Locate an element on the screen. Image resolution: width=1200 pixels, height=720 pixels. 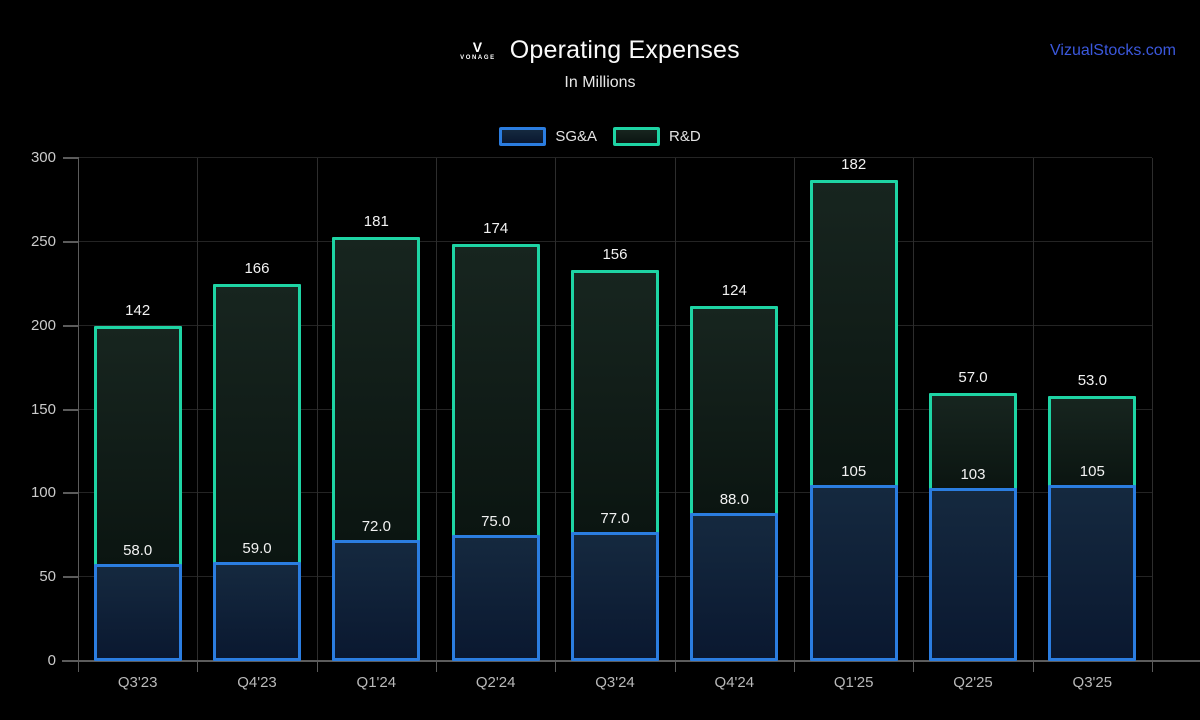
x-tick-label-q1-25: Q1'25 is located at coordinates (853, 682).